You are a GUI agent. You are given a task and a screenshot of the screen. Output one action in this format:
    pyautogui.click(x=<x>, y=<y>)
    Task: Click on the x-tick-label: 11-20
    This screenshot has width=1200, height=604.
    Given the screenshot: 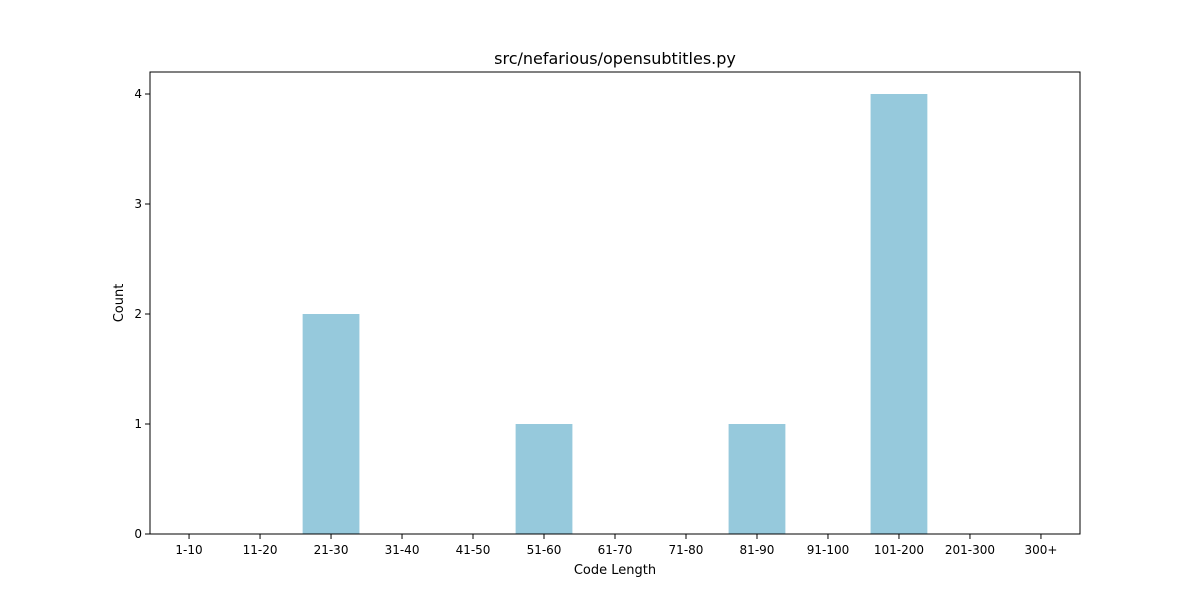 What is the action you would take?
    pyautogui.click(x=260, y=550)
    